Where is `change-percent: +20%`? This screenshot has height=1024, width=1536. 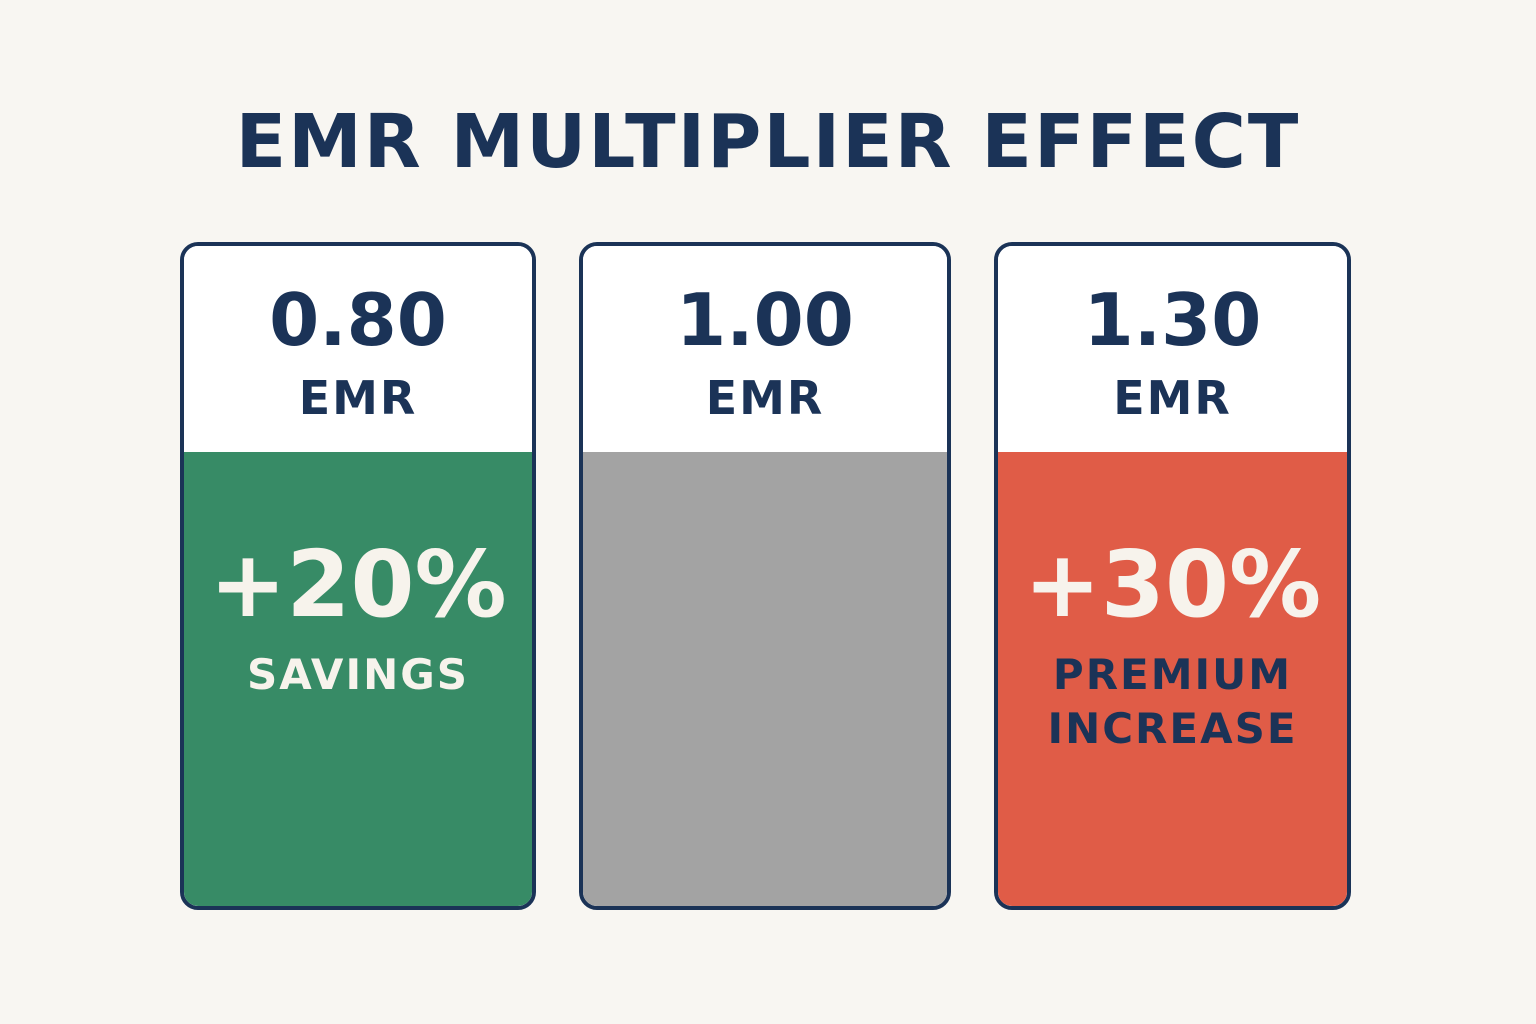
change-percent: +20% is located at coordinates (358, 584).